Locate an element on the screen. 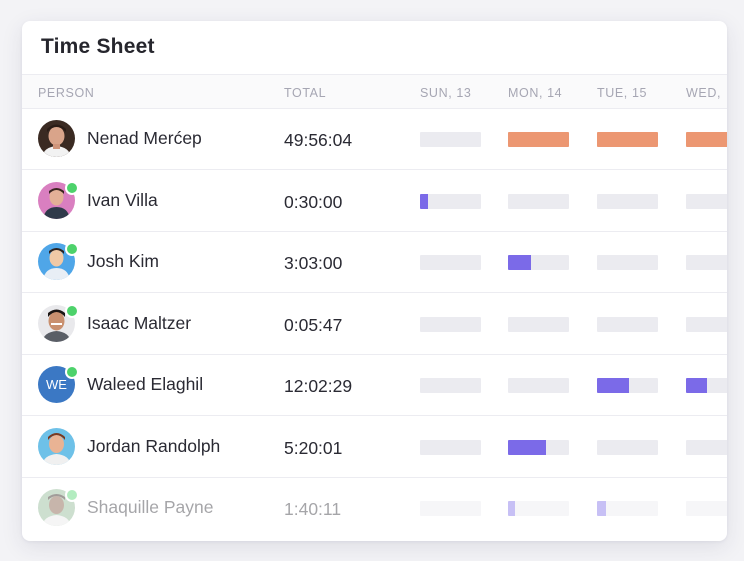  total-time: 12:02:29 is located at coordinates (318, 386).